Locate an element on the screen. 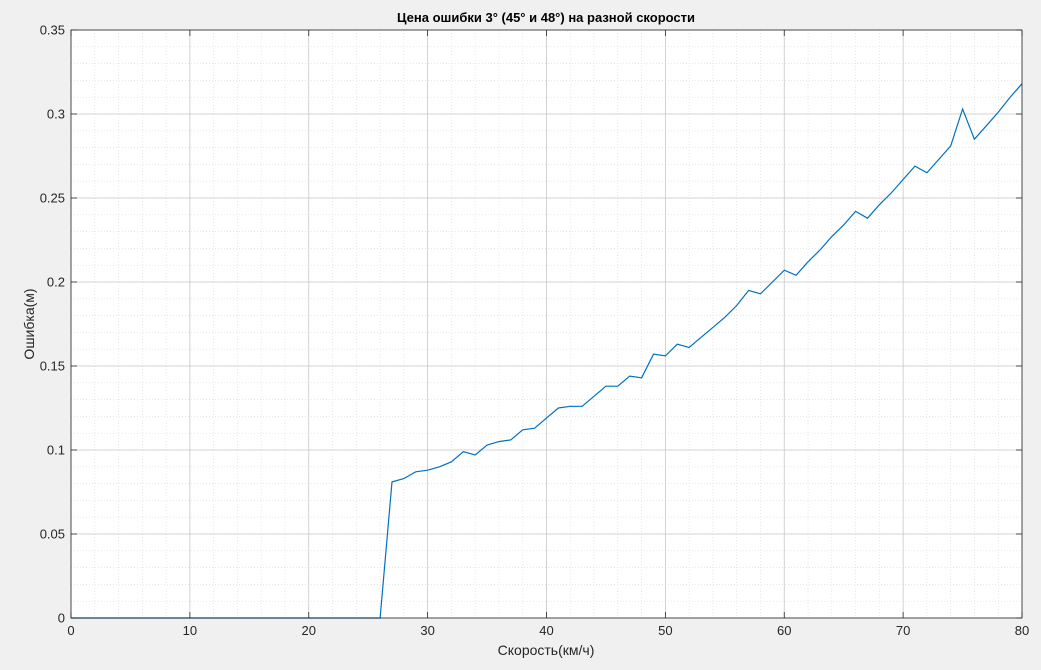  x-tick-label: 20 is located at coordinates (309, 630).